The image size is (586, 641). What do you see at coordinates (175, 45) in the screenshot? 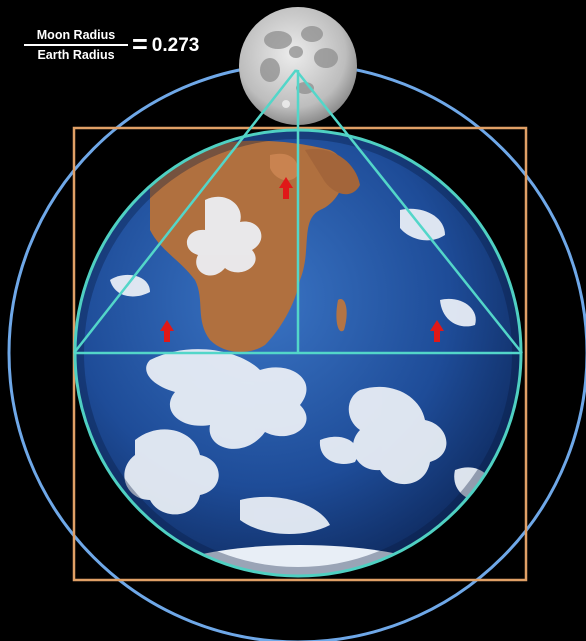
I see `ratio-value: 0.273` at bounding box center [175, 45].